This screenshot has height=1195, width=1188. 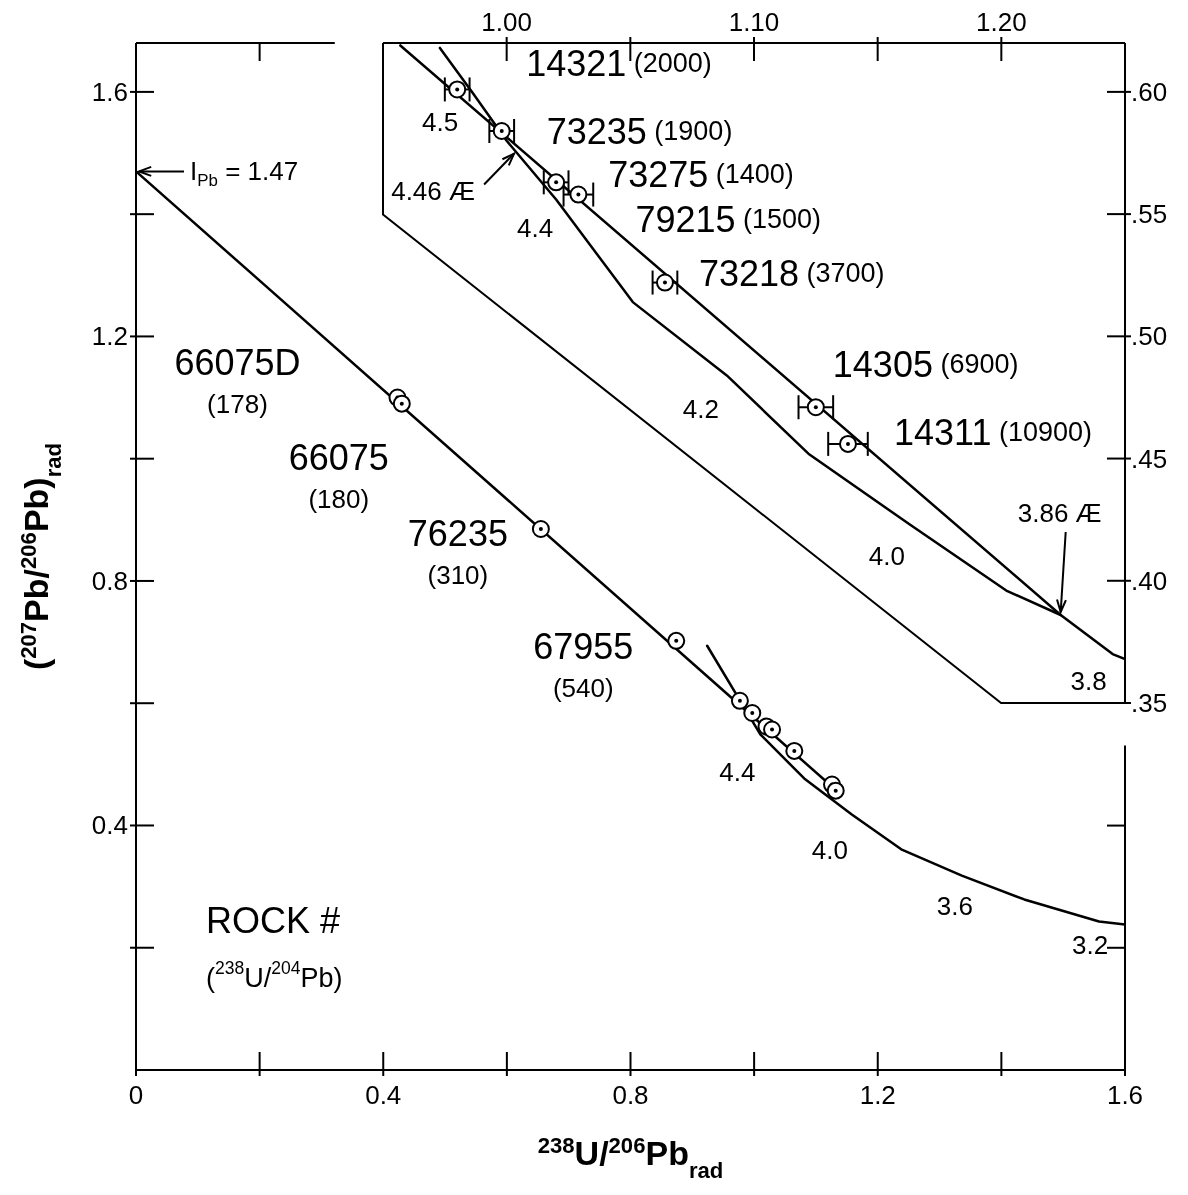 What do you see at coordinates (1149, 336) in the screenshot?
I see `y-tick-label: .50` at bounding box center [1149, 336].